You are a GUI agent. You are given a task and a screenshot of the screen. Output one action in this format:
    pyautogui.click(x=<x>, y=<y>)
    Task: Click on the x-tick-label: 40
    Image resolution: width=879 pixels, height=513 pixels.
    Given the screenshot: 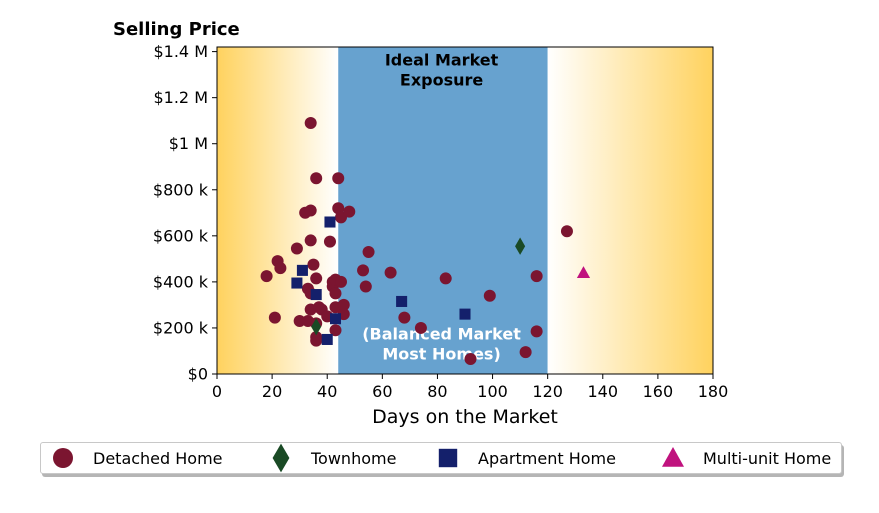 What is the action you would take?
    pyautogui.click(x=327, y=391)
    